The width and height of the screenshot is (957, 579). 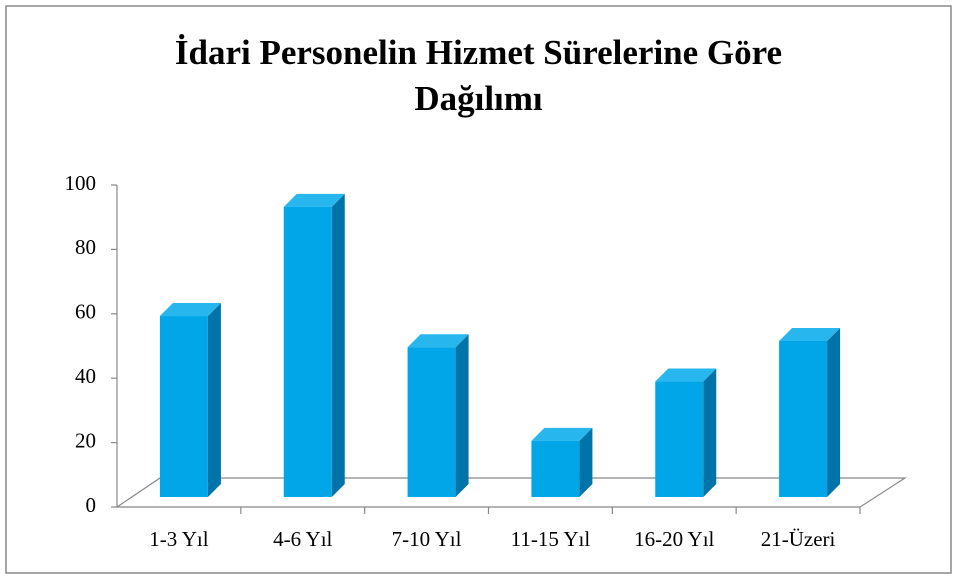 I want to click on x-tick-label: 11-15 Yıl, so click(x=551, y=539).